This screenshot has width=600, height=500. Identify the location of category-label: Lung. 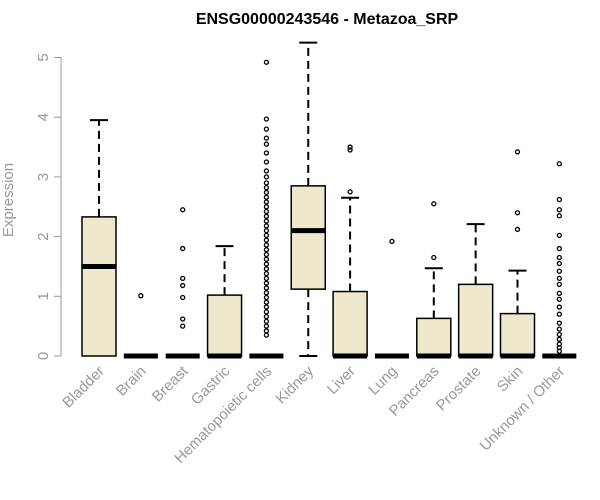
(383, 381).